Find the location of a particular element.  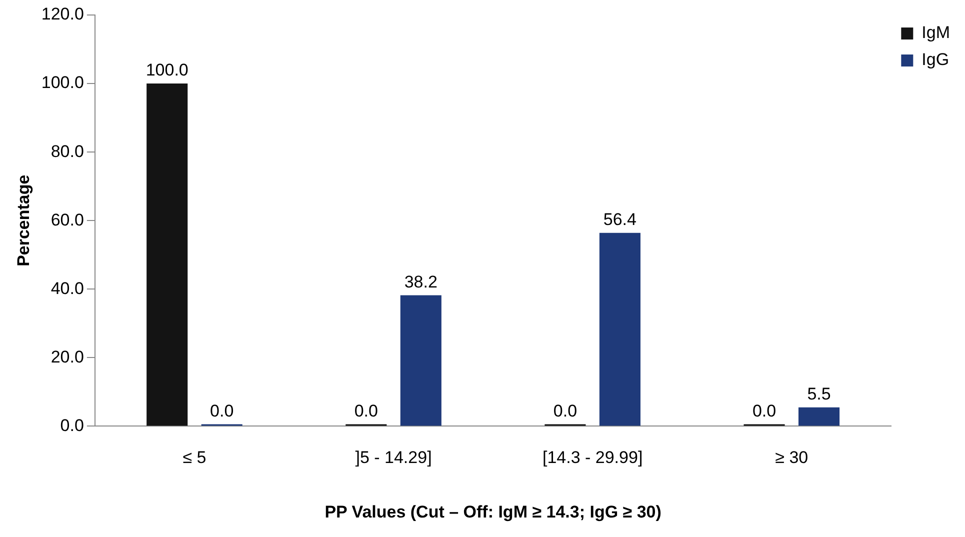

y-tick-label: 60.0 is located at coordinates (67, 220).